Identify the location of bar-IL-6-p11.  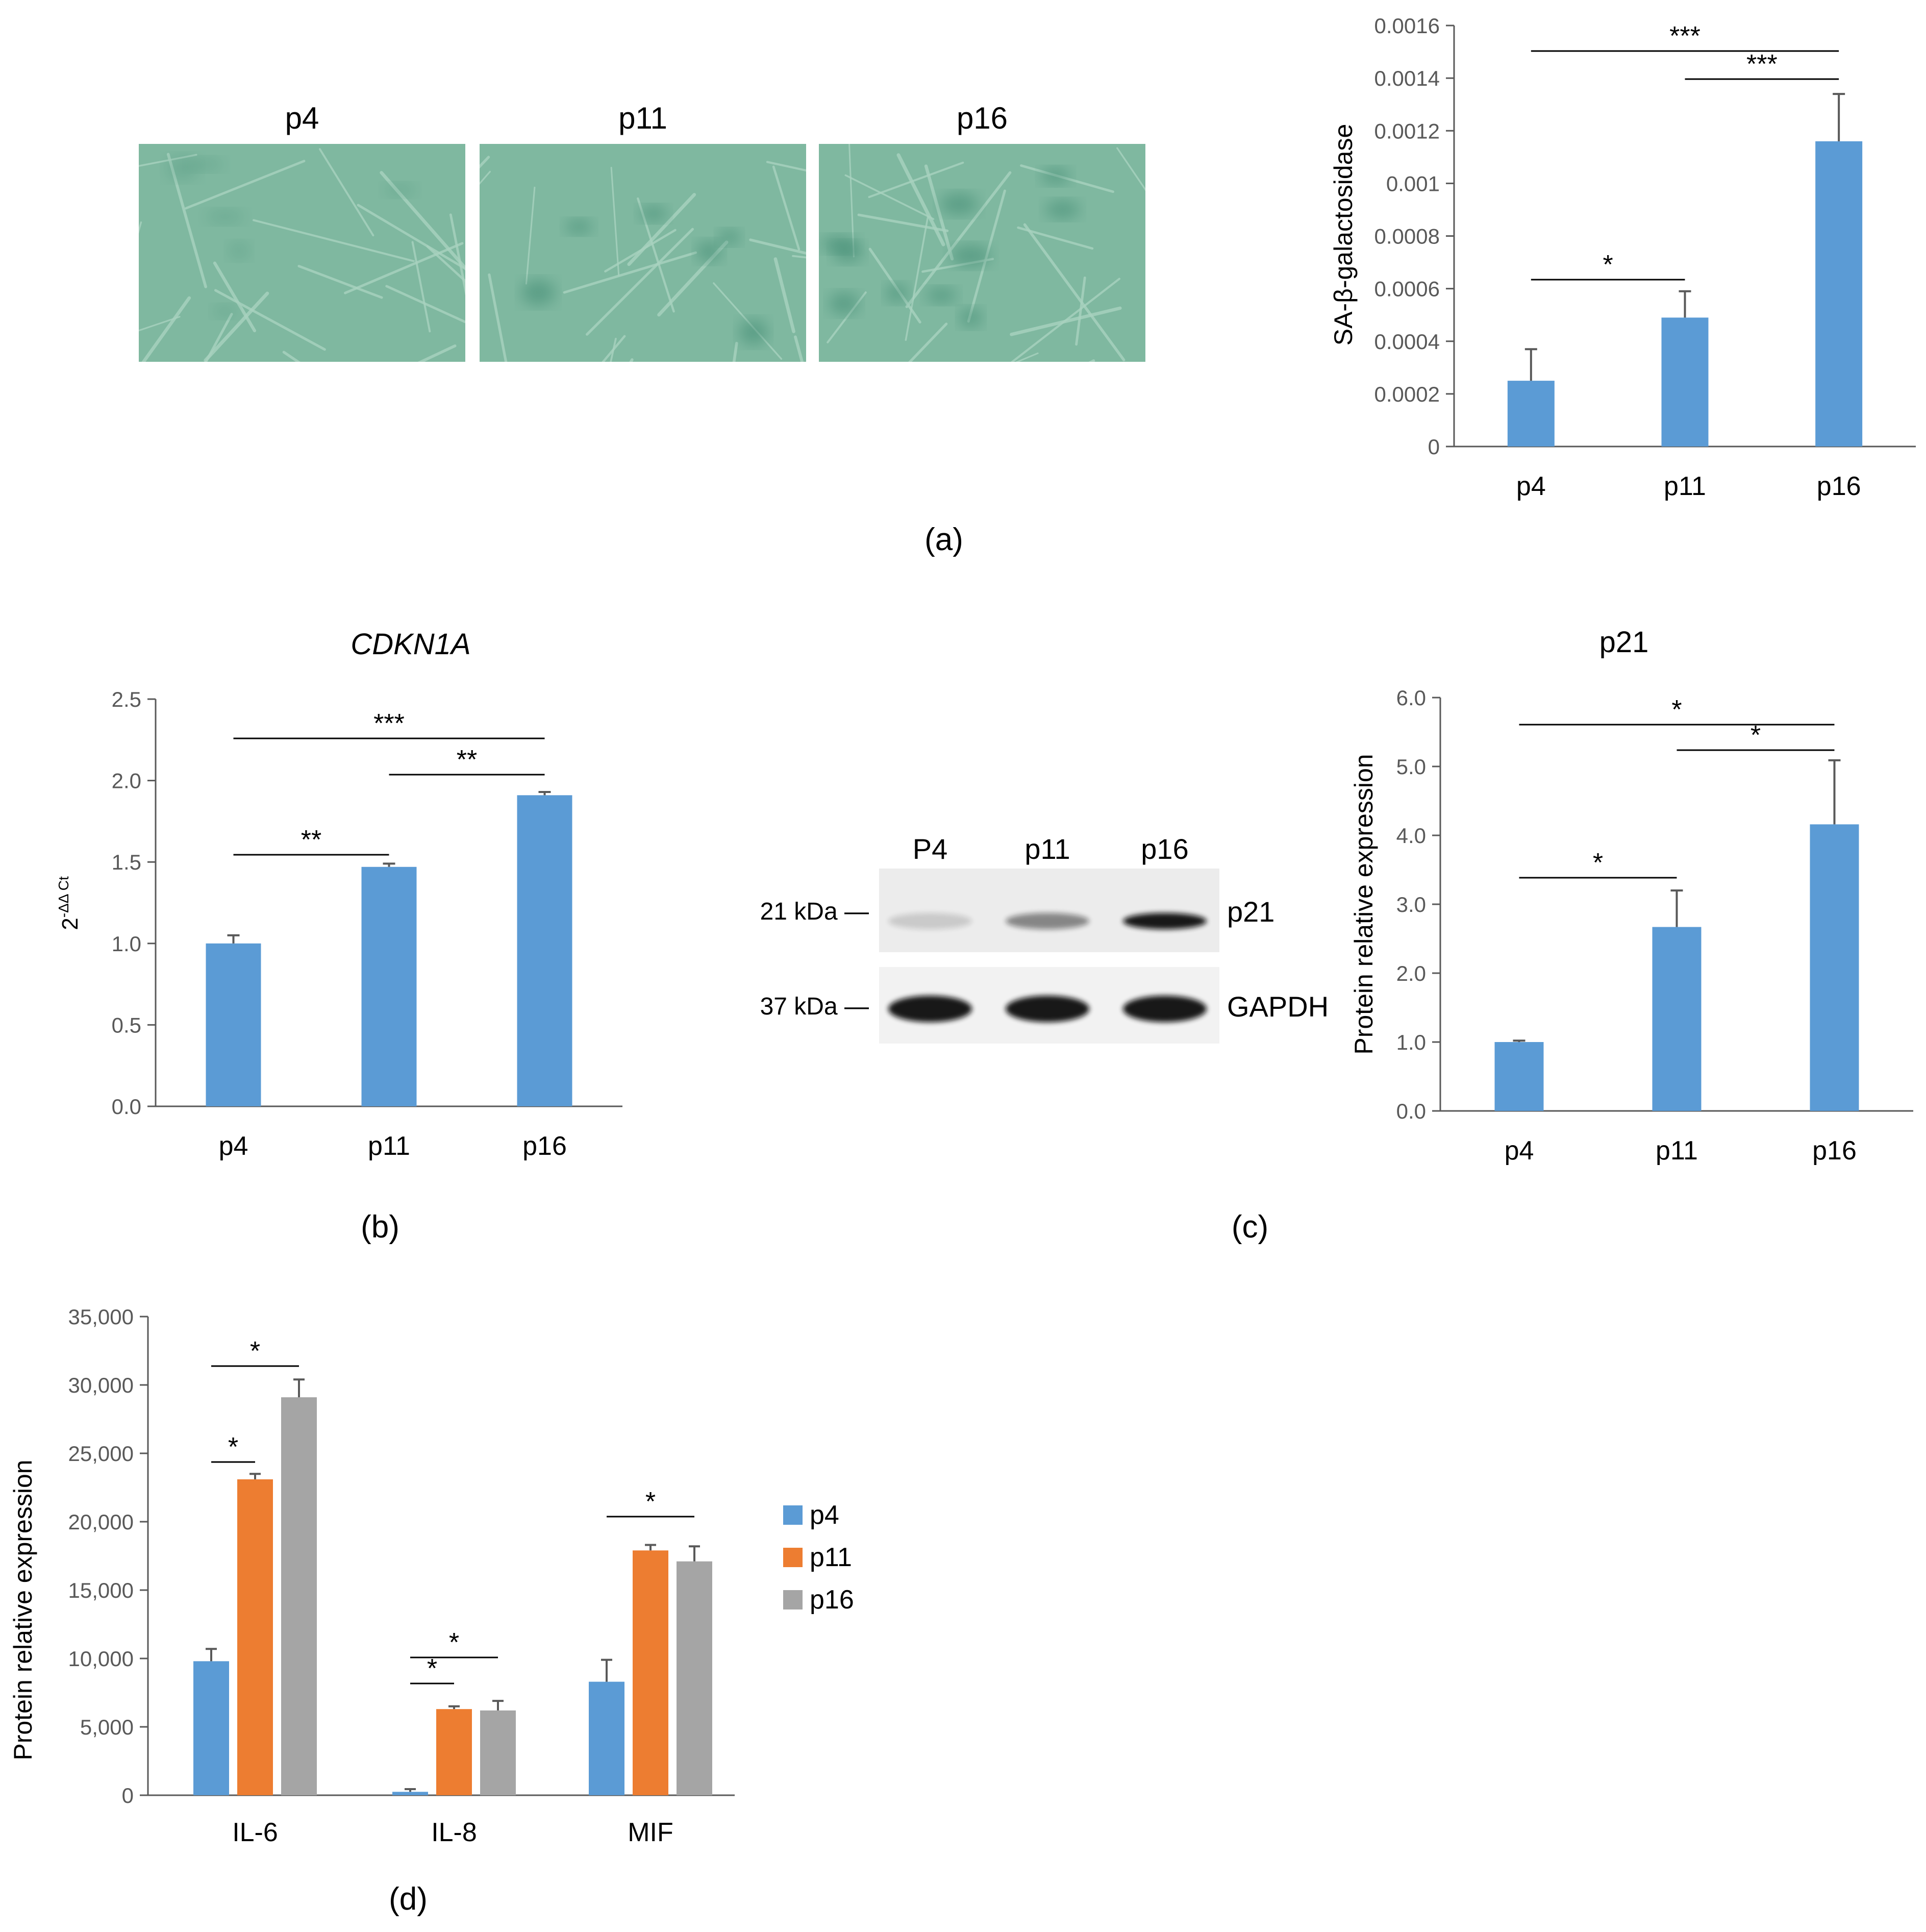
(255, 1637).